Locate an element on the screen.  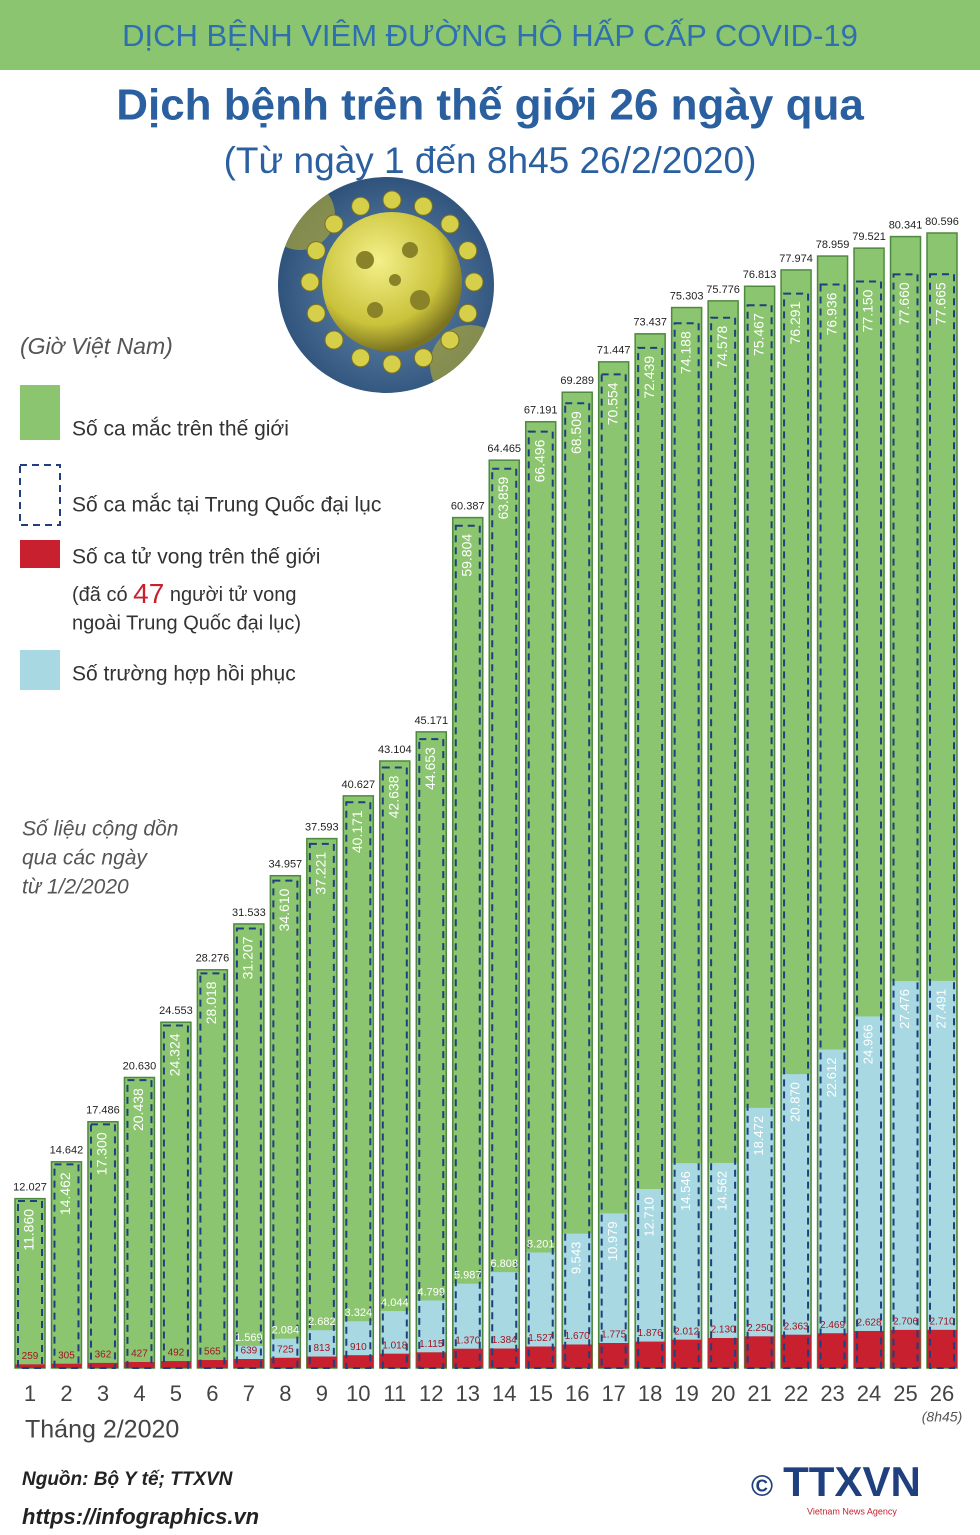
world-value-label: 76.813 is located at coordinates (760, 275).